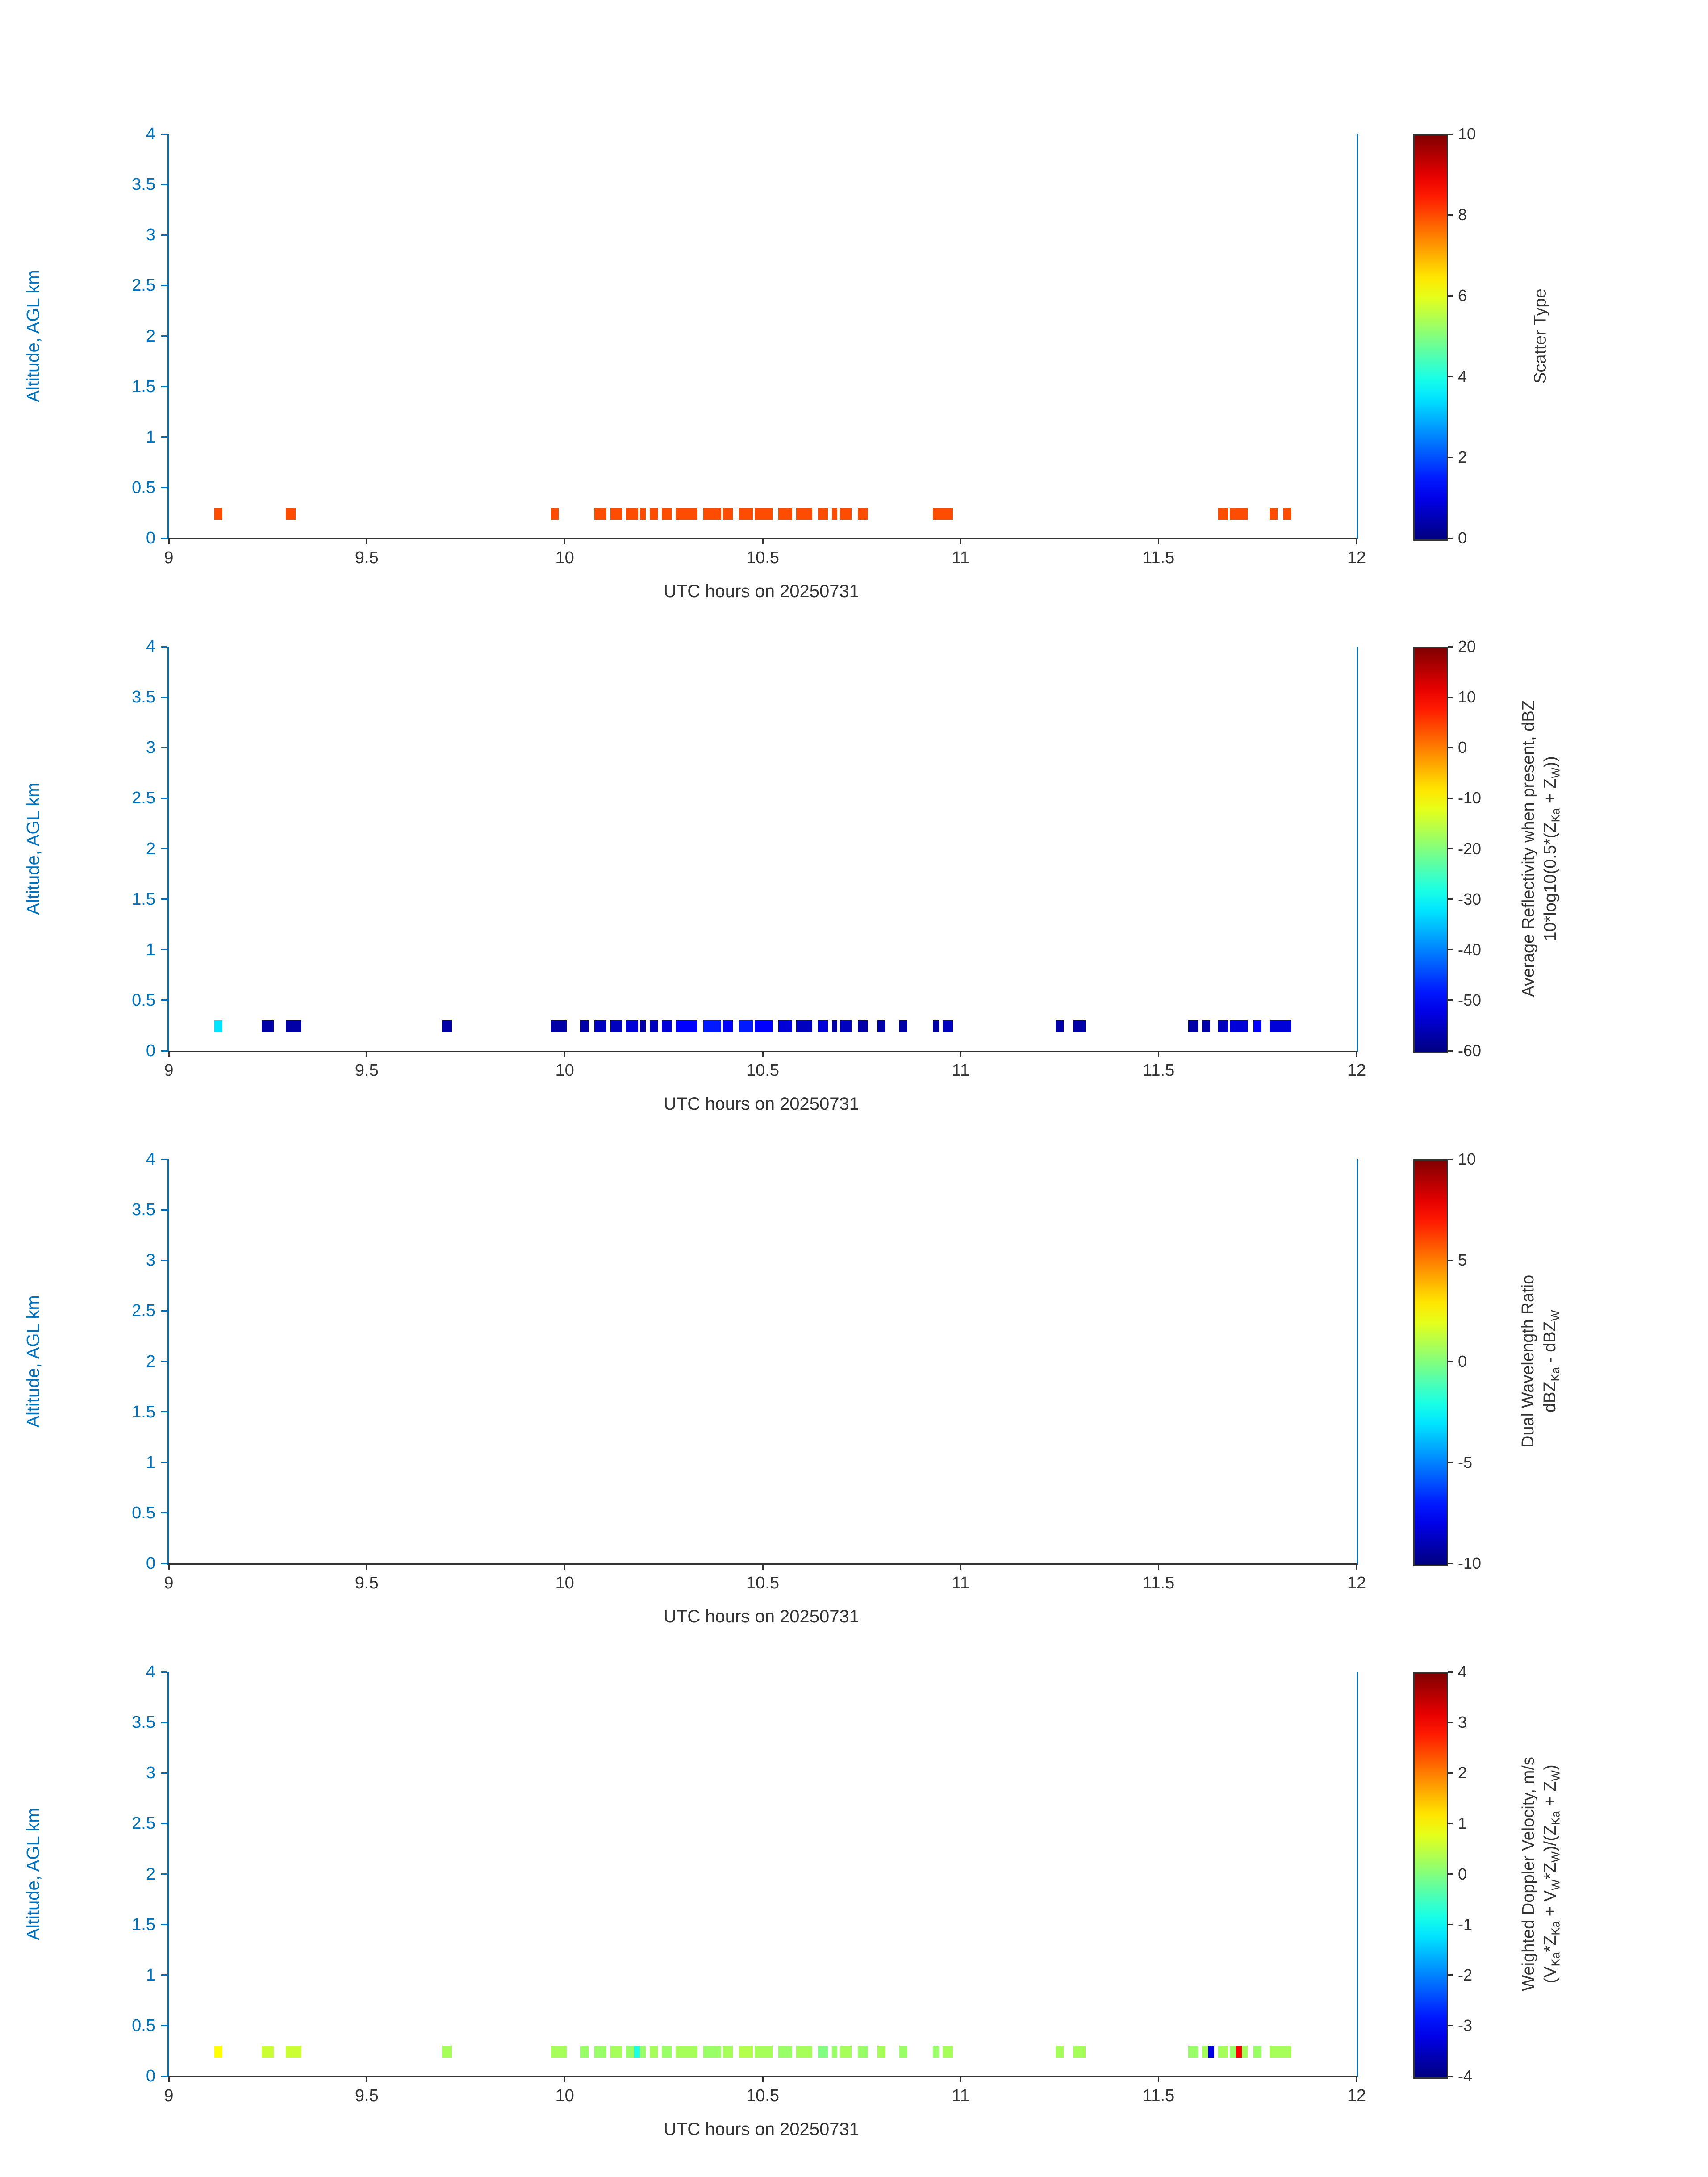 The image size is (1708, 2177). Describe the element at coordinates (1470, 1050) in the screenshot. I see `colorbar-tick-label: -60` at that location.